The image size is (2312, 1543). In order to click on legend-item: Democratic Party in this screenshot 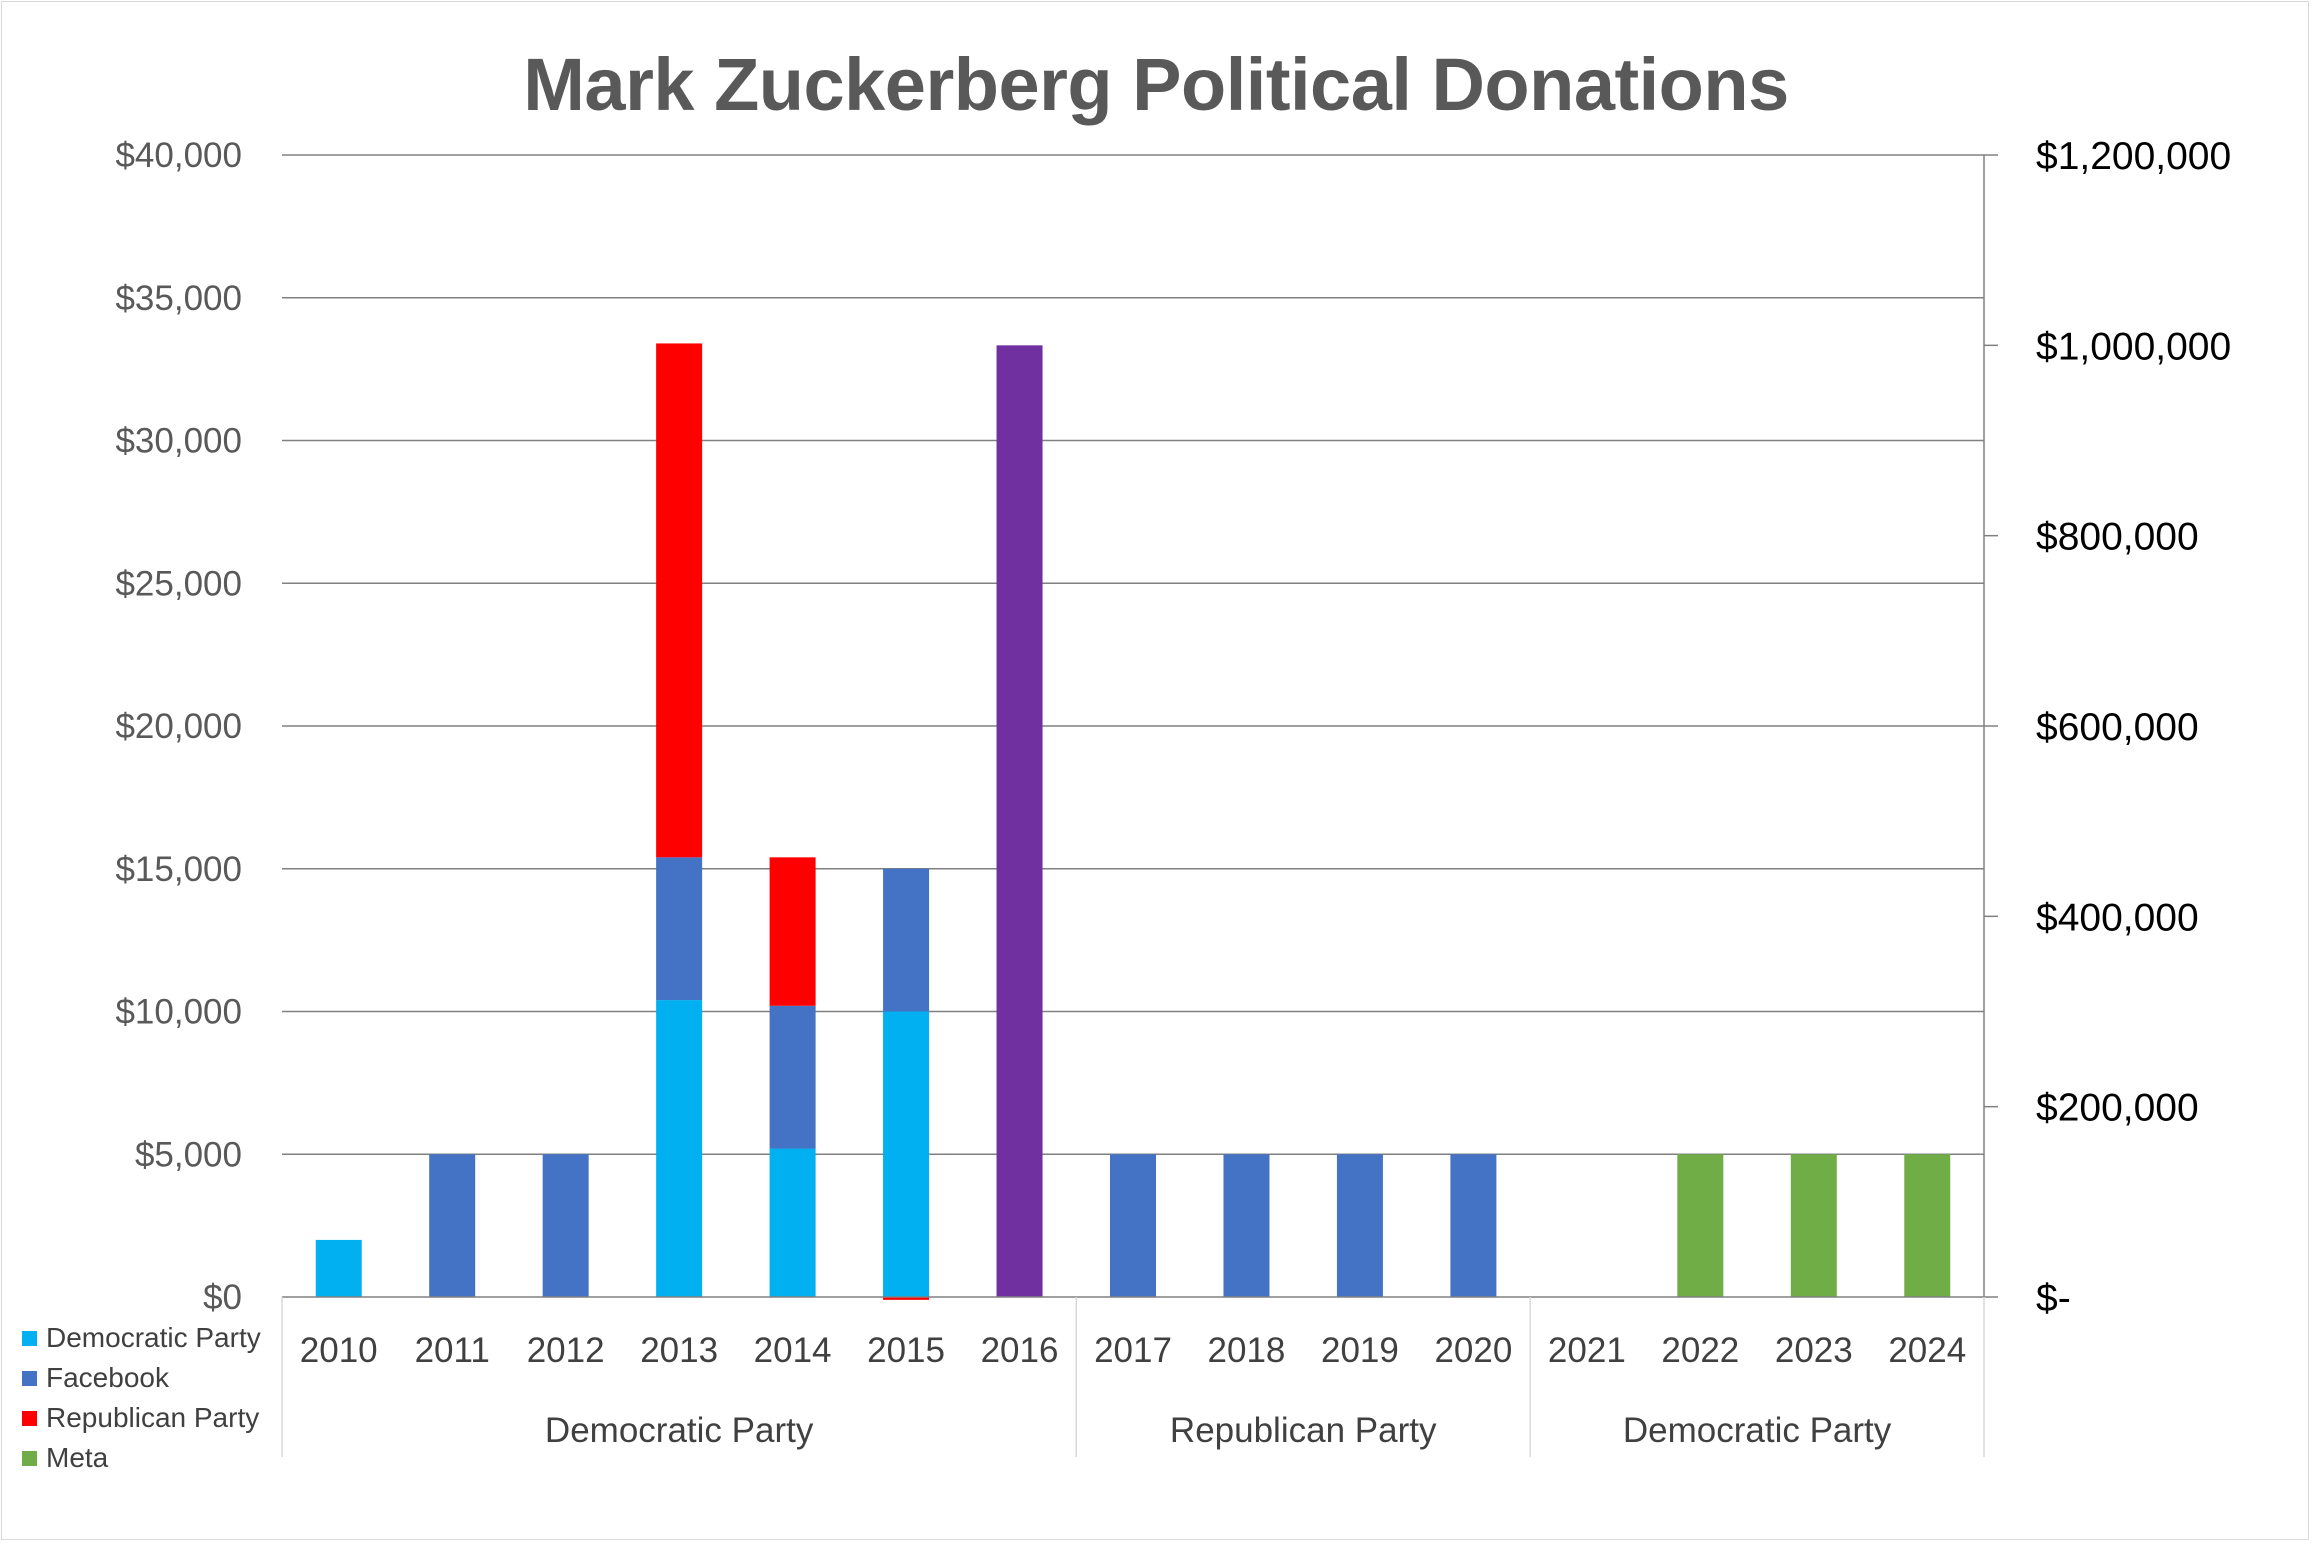, I will do `click(141, 1338)`.